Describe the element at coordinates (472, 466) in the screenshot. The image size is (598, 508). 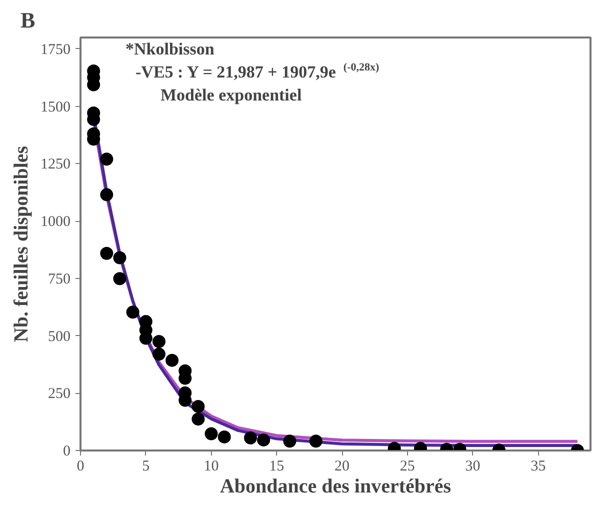
I see `x-tick-label: 30` at that location.